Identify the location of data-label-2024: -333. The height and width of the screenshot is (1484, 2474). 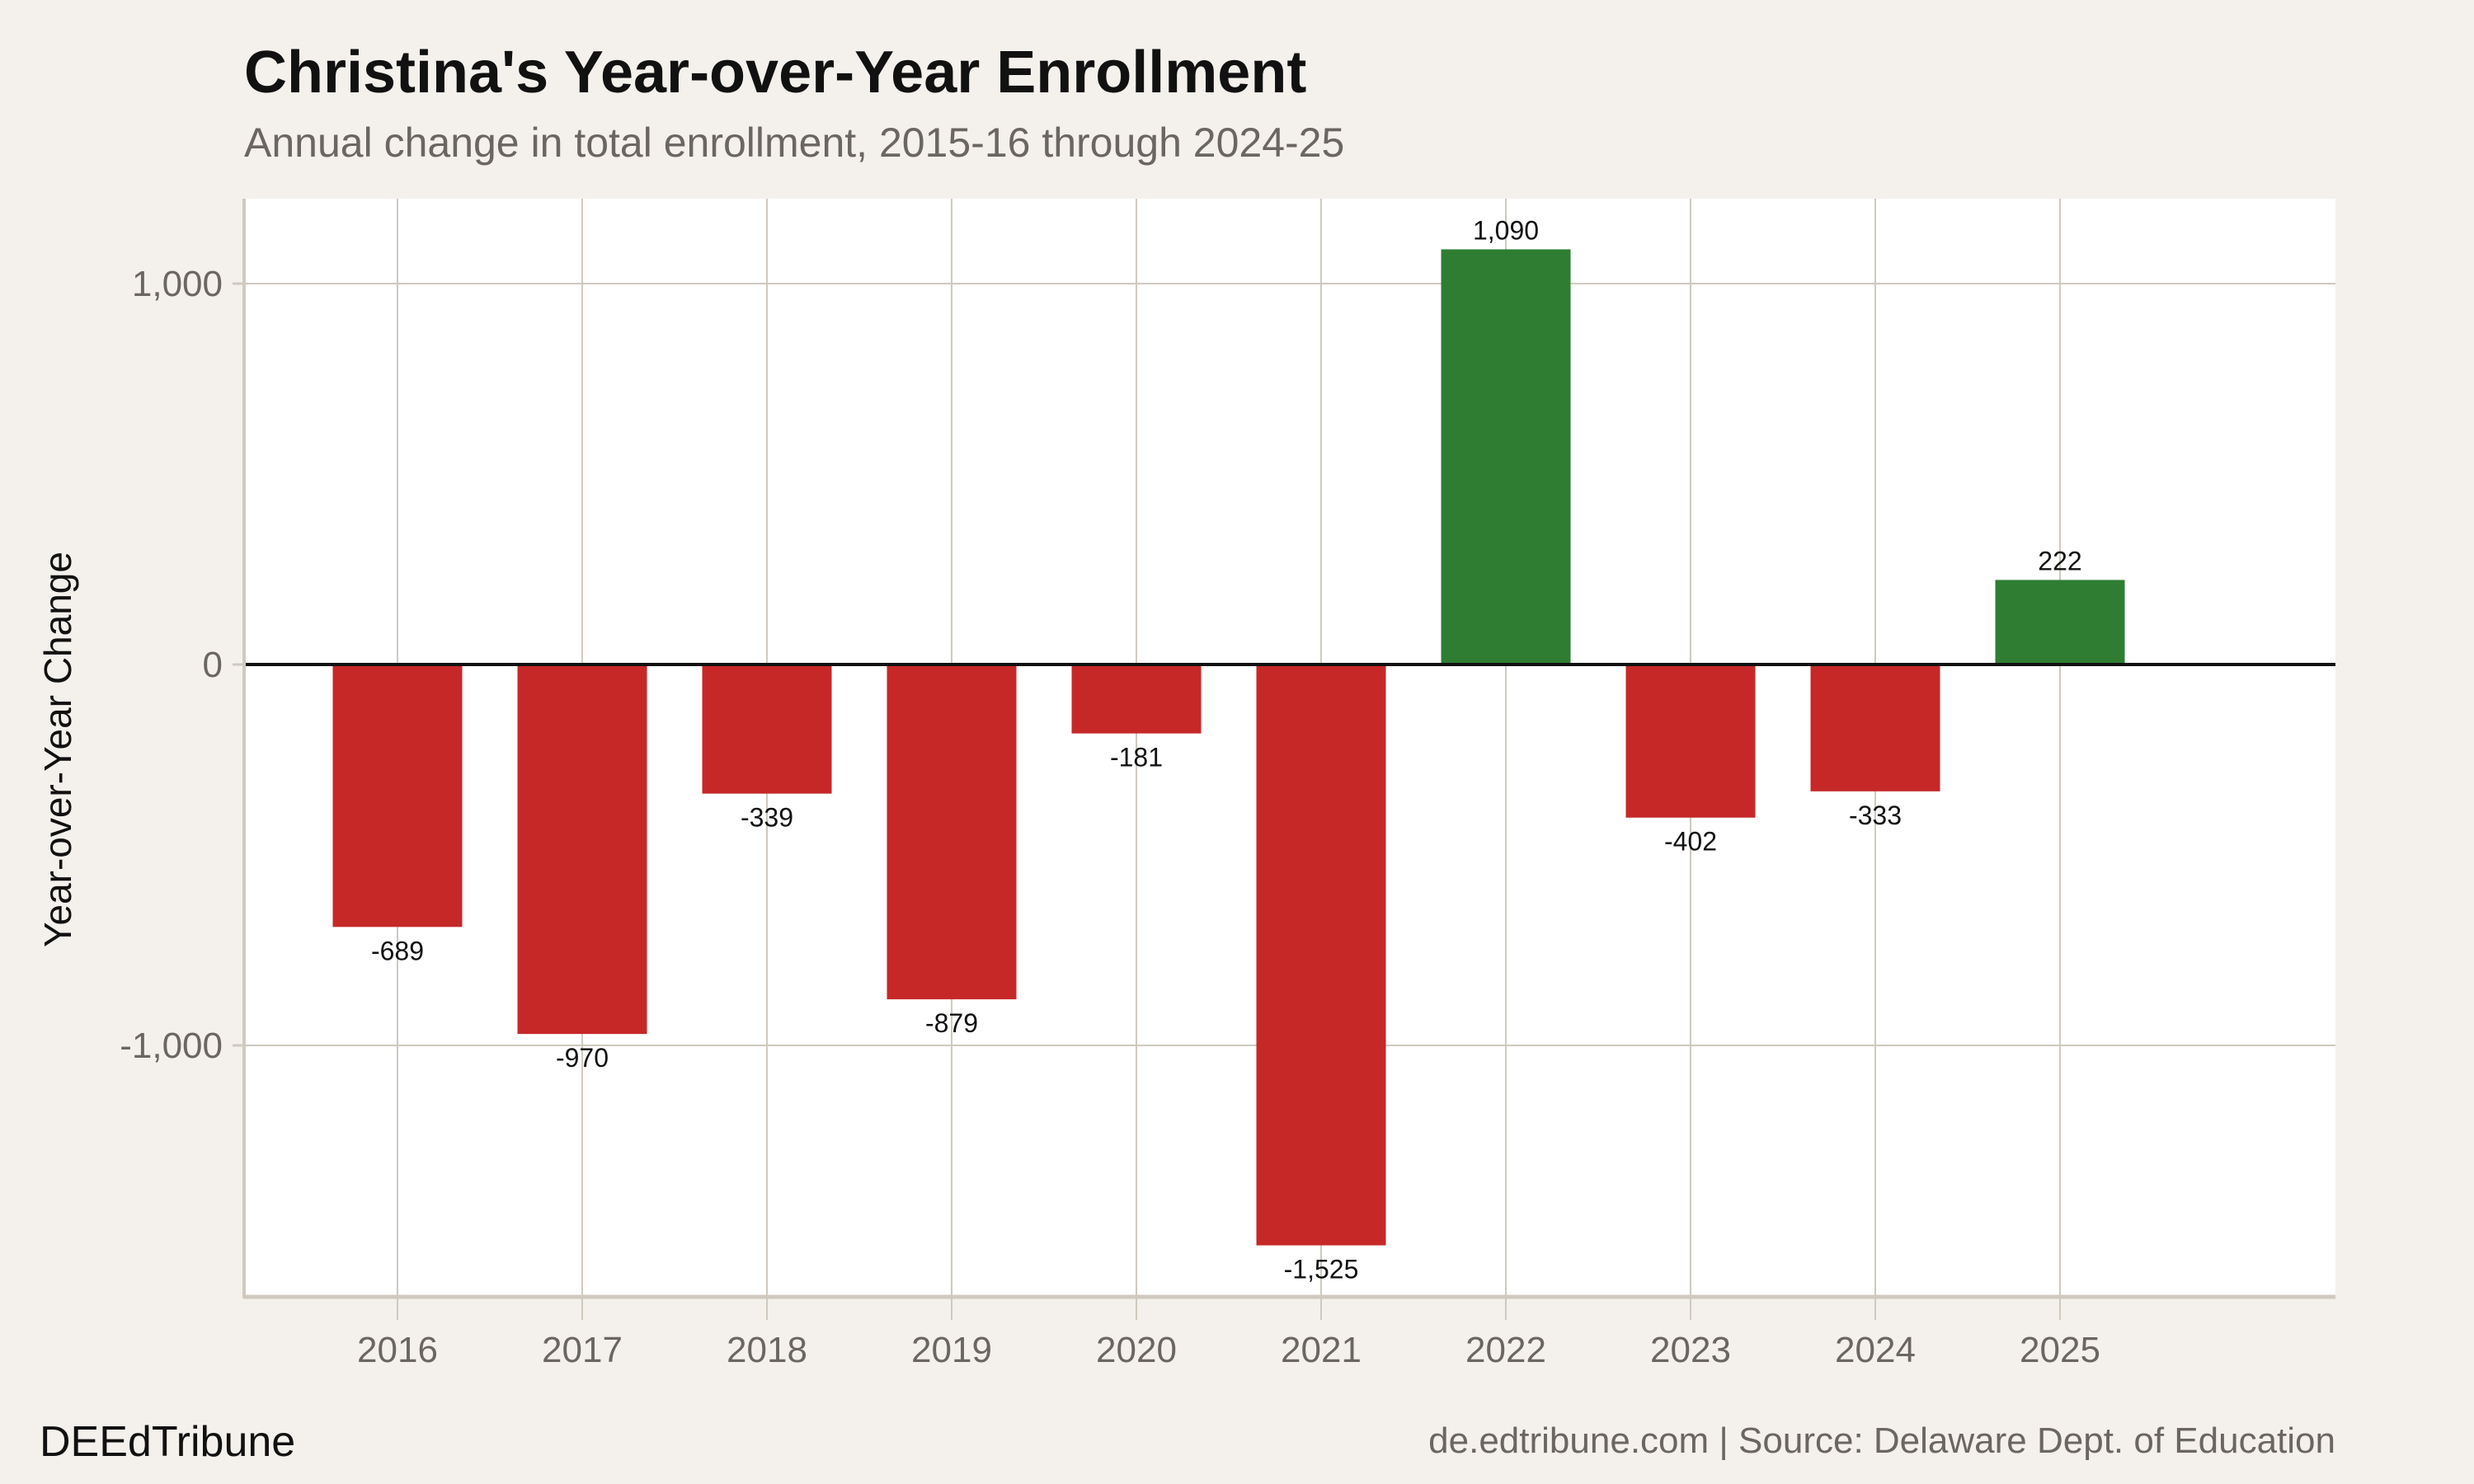
(1875, 815).